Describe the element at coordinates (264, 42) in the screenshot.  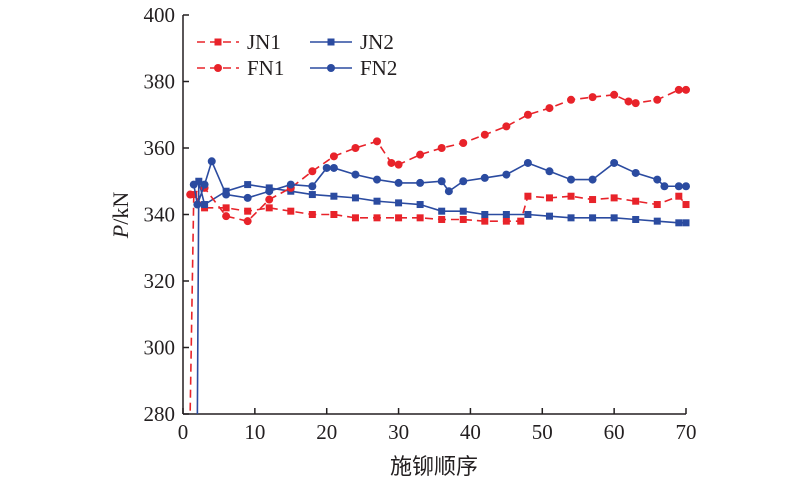
I see `legend-label: JN1` at that location.